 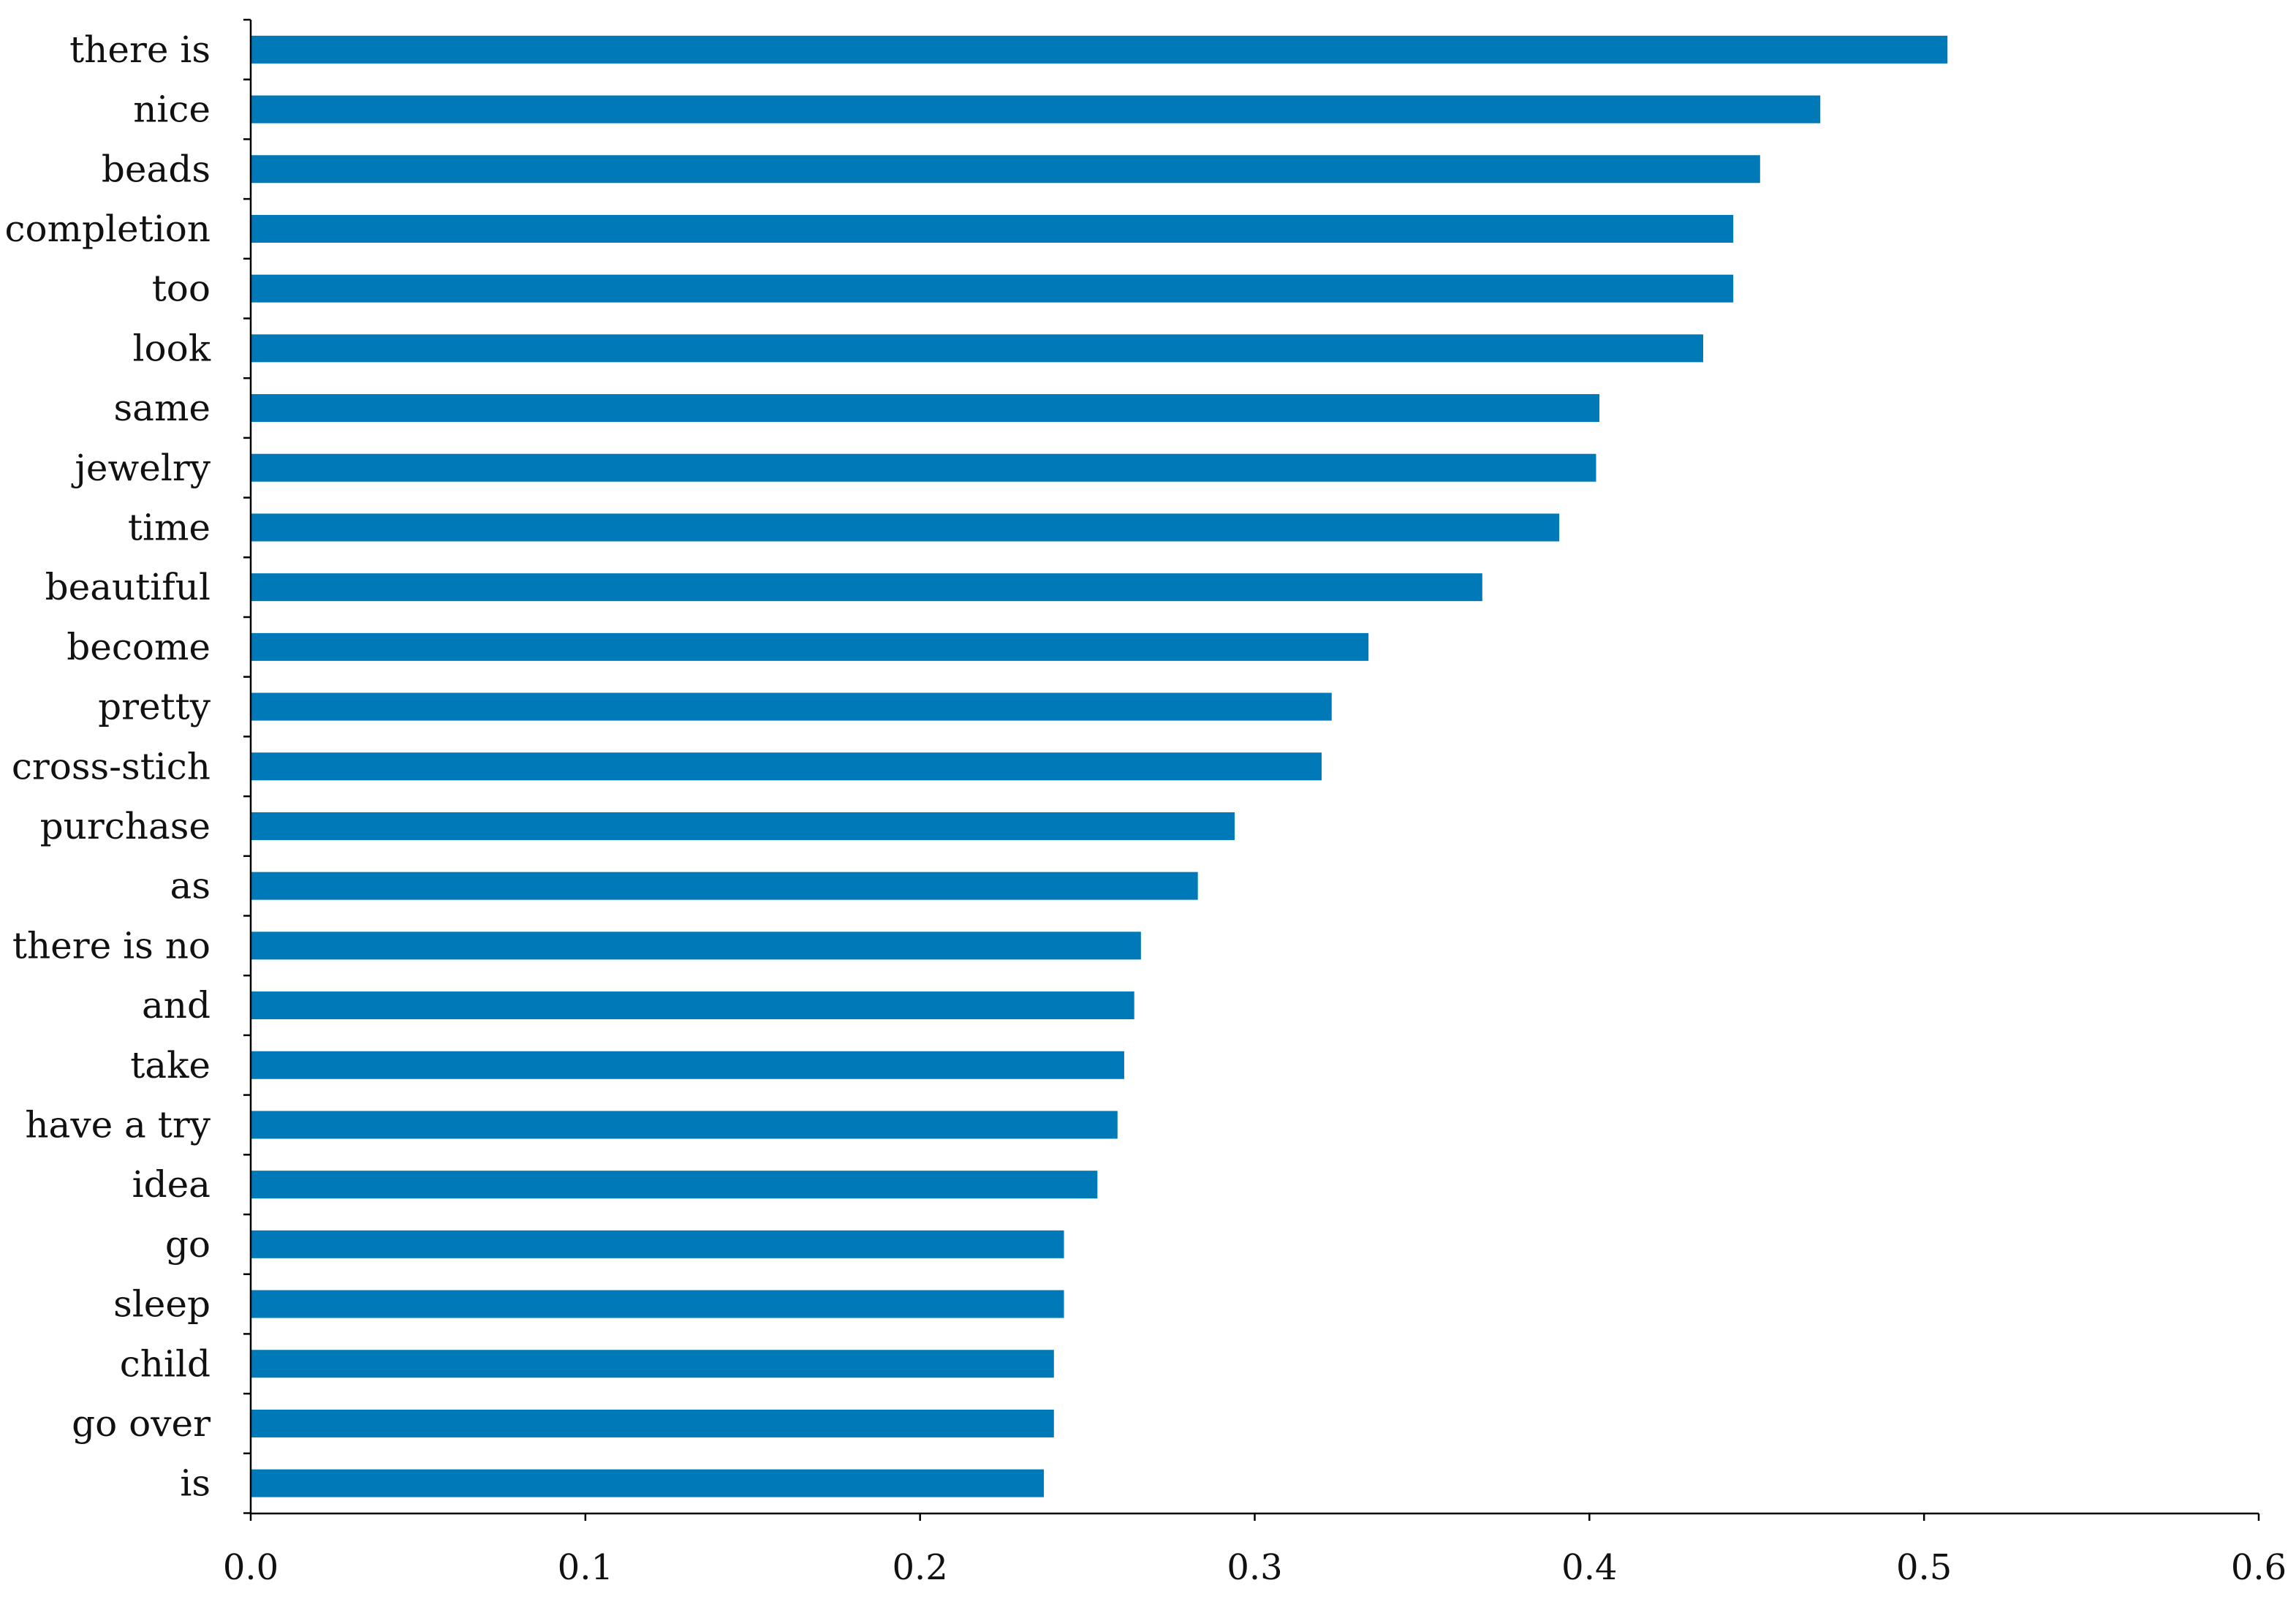 What do you see at coordinates (786, 766) in the screenshot?
I see `bar-cross-stich` at bounding box center [786, 766].